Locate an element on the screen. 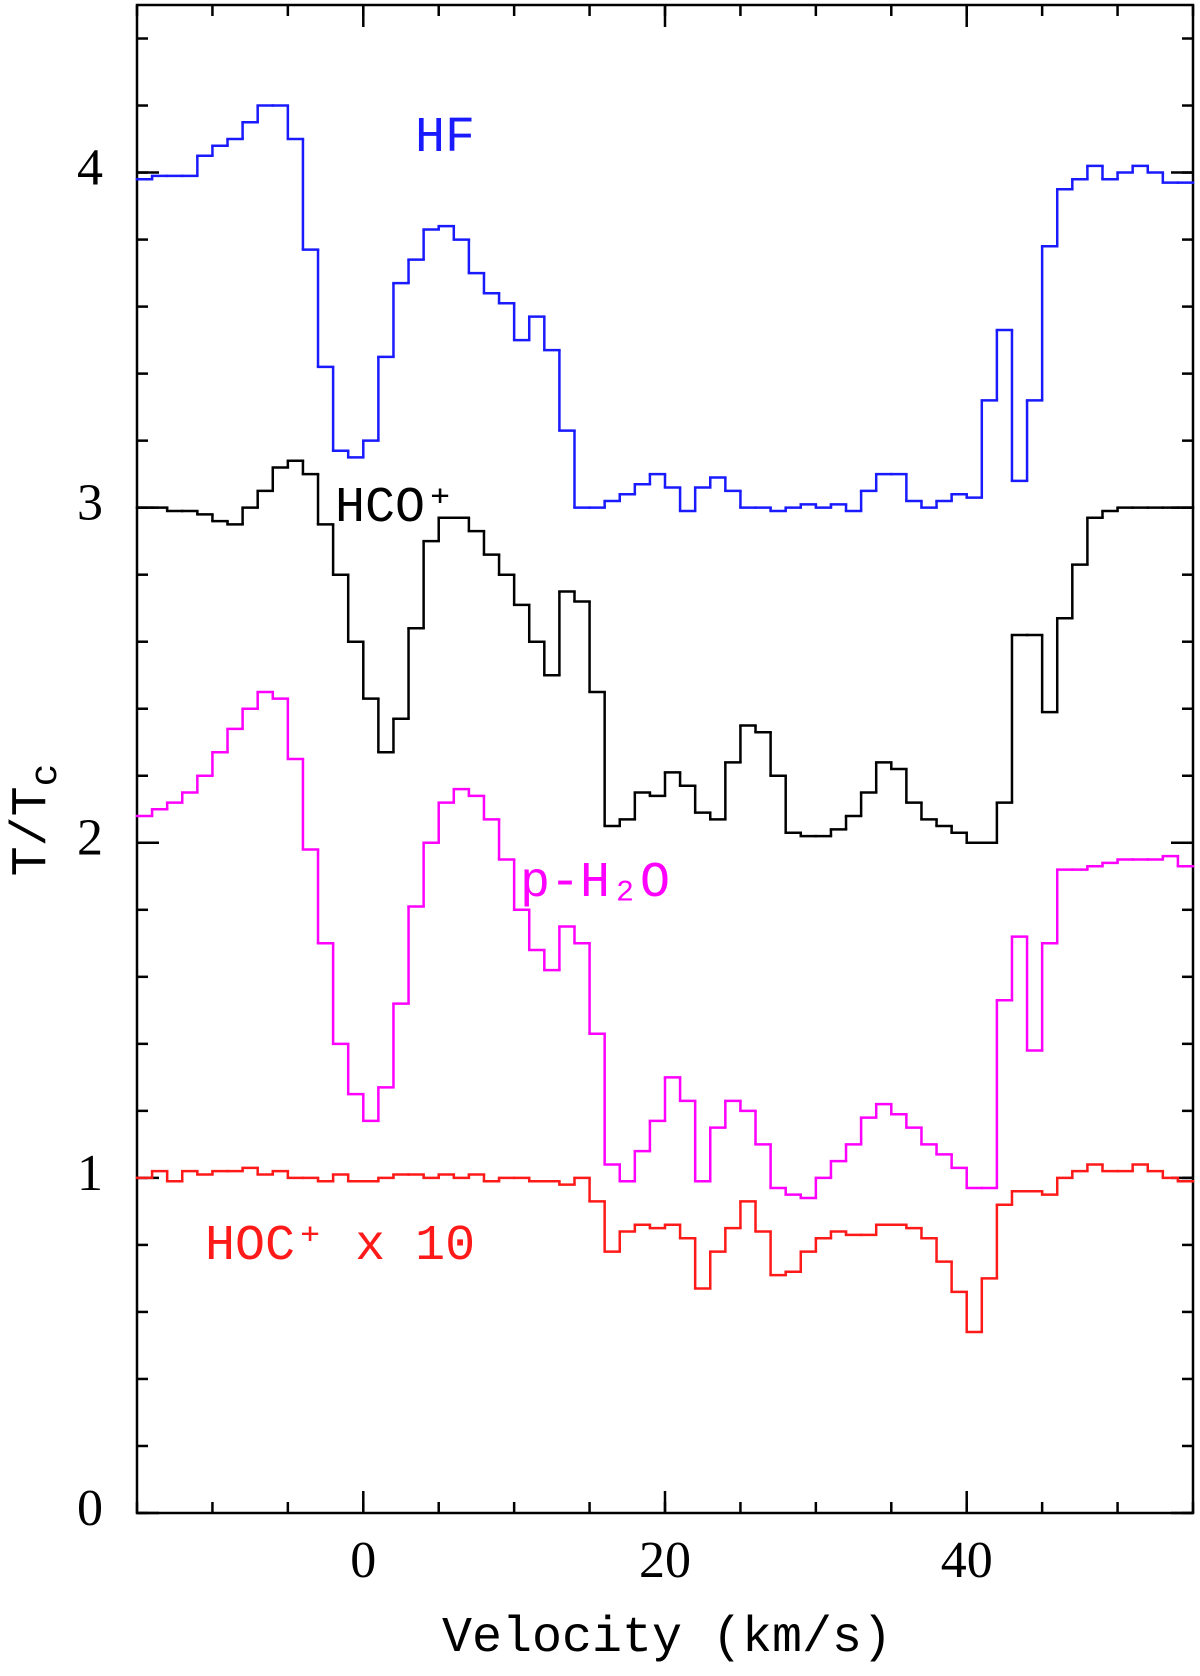 Image resolution: width=1200 pixels, height=1676 pixels. y-tick-label: 0 is located at coordinates (90, 1508).